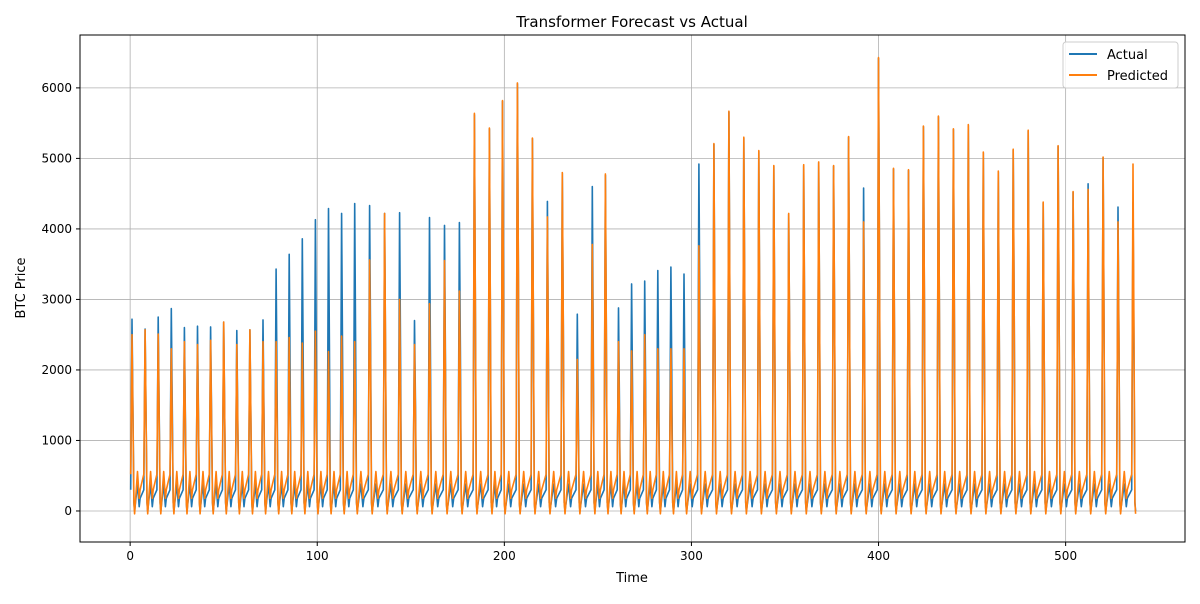 The image size is (1200, 604). What do you see at coordinates (56, 229) in the screenshot?
I see `y-tick-label: 4000` at bounding box center [56, 229].